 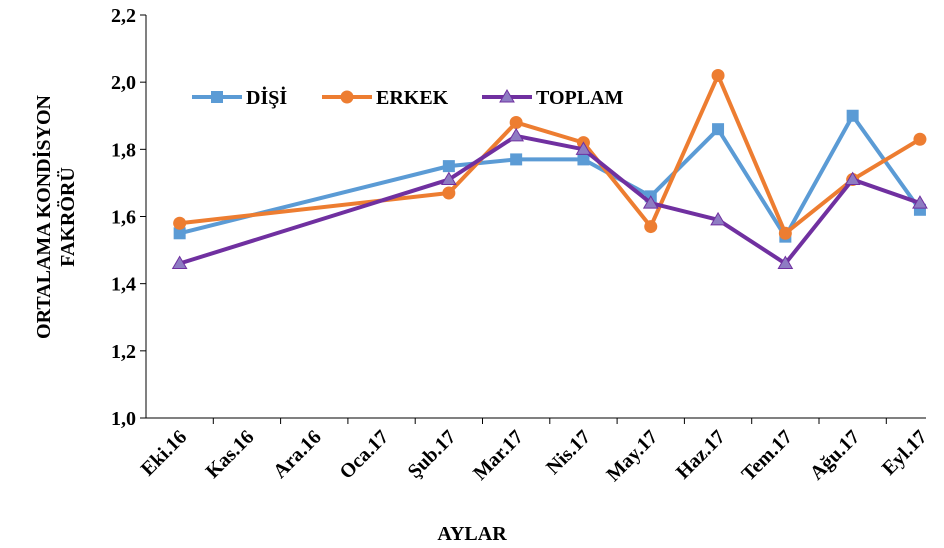 I want to click on x-tick-label: Mar.17, so click(x=498, y=455).